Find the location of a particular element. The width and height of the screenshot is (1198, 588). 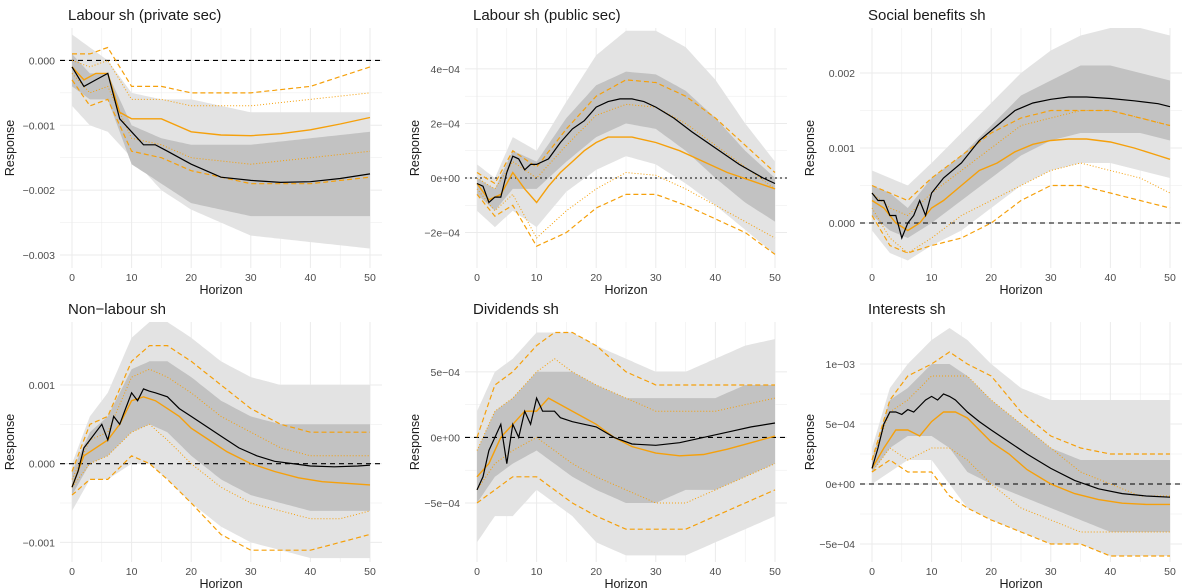

outer-credible-band is located at coordinates (626, 142).